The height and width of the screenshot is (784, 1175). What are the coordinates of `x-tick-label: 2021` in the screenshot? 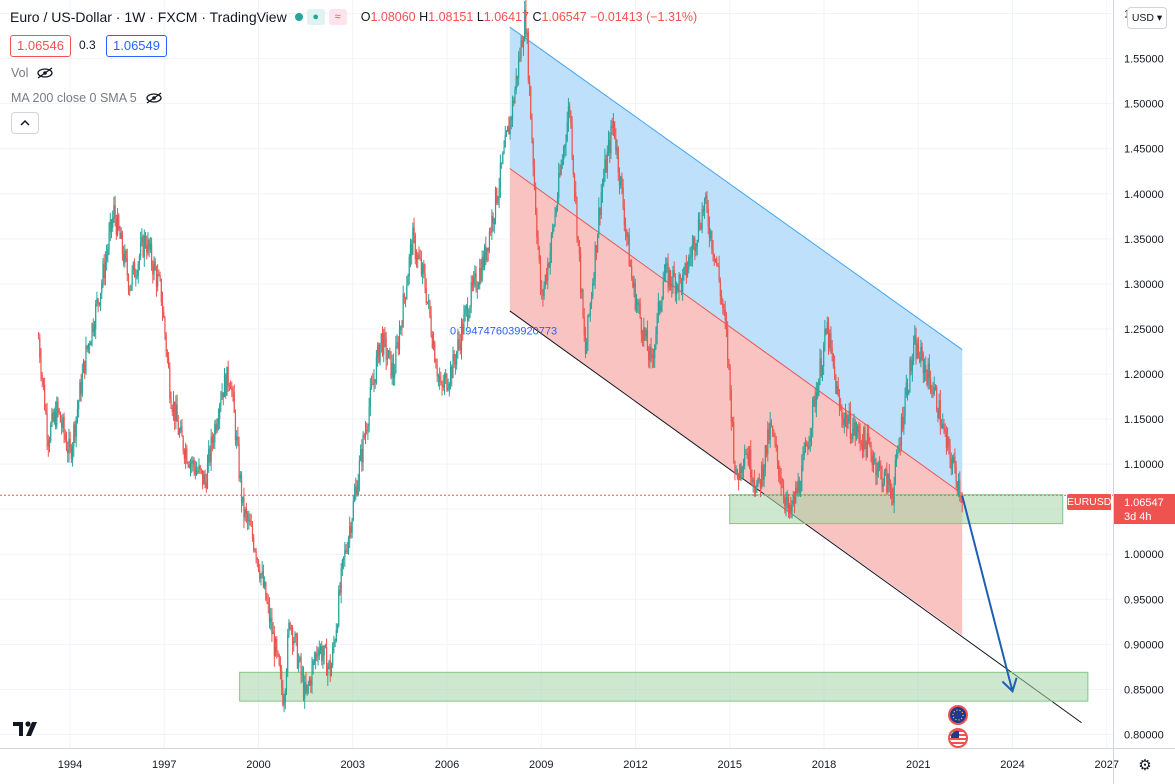 It's located at (918, 765).